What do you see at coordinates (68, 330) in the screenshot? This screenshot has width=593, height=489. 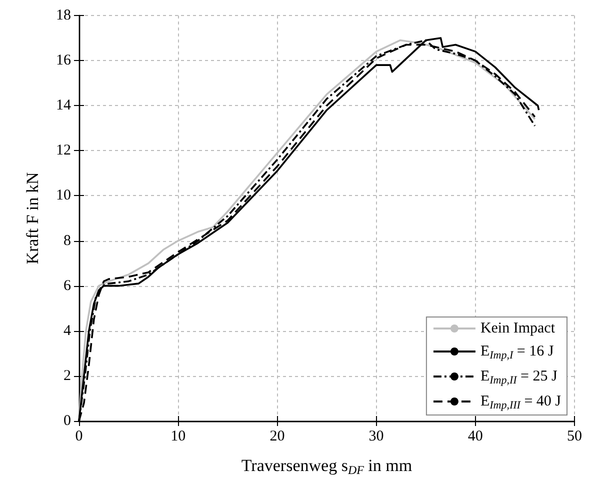 I see `y-tick-label: 4` at bounding box center [68, 330].